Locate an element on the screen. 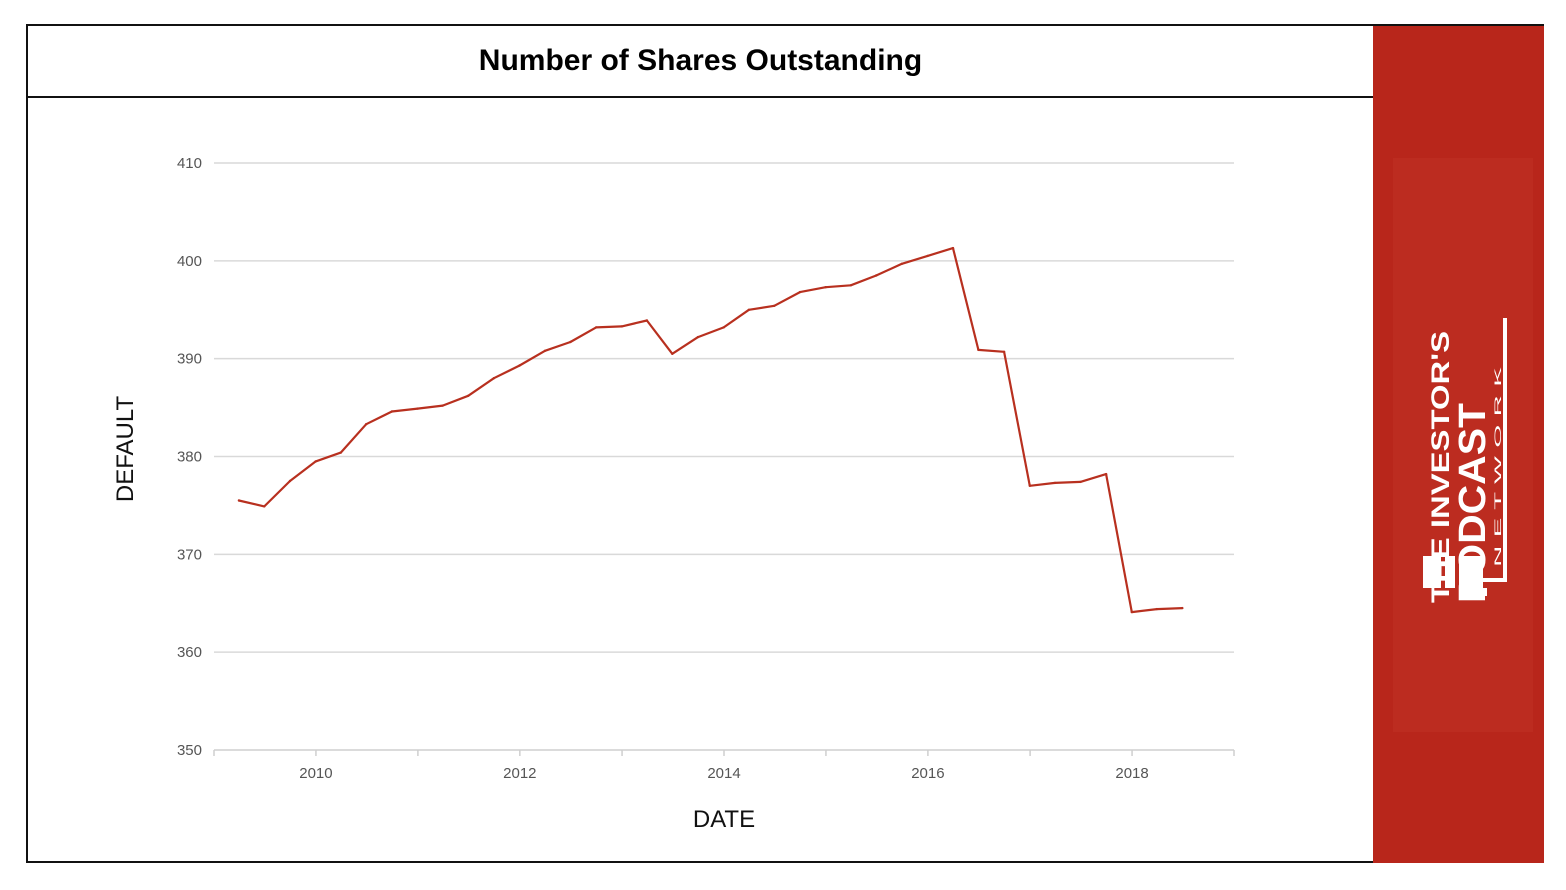 This screenshot has height=890, width=1566. y-tick-label: 390 is located at coordinates (189, 359).